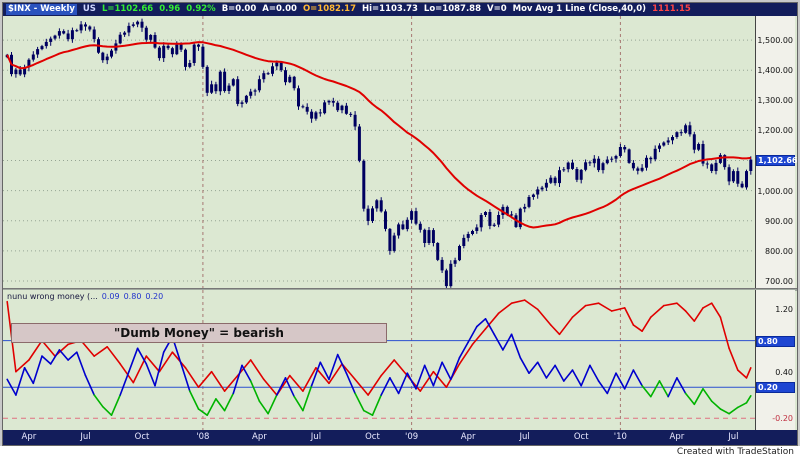 Image resolution: width=800 pixels, height=460 pixels. What do you see at coordinates (400, 453) in the screenshot?
I see `credit-strip: Created with TradeStation` at bounding box center [400, 453].